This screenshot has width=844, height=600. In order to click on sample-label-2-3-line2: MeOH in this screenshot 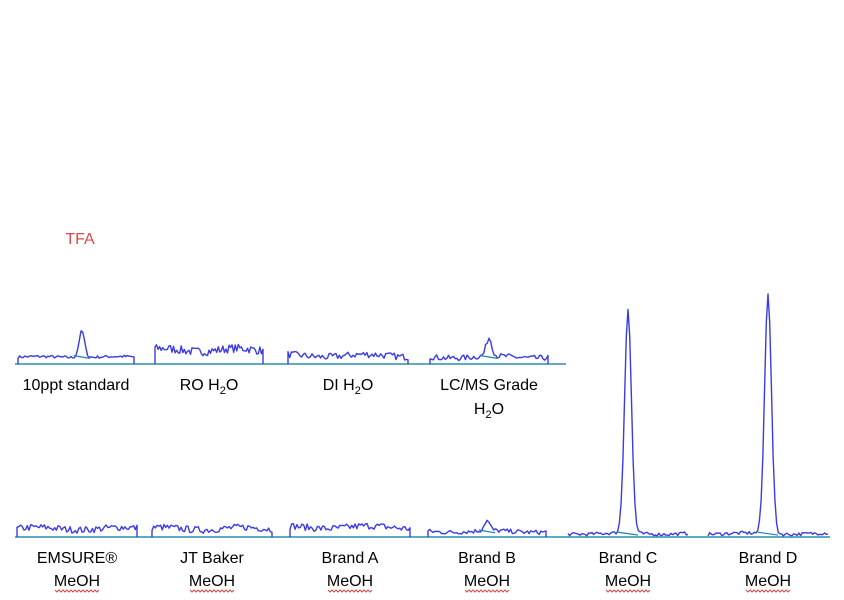, I will do `click(350, 581)`.